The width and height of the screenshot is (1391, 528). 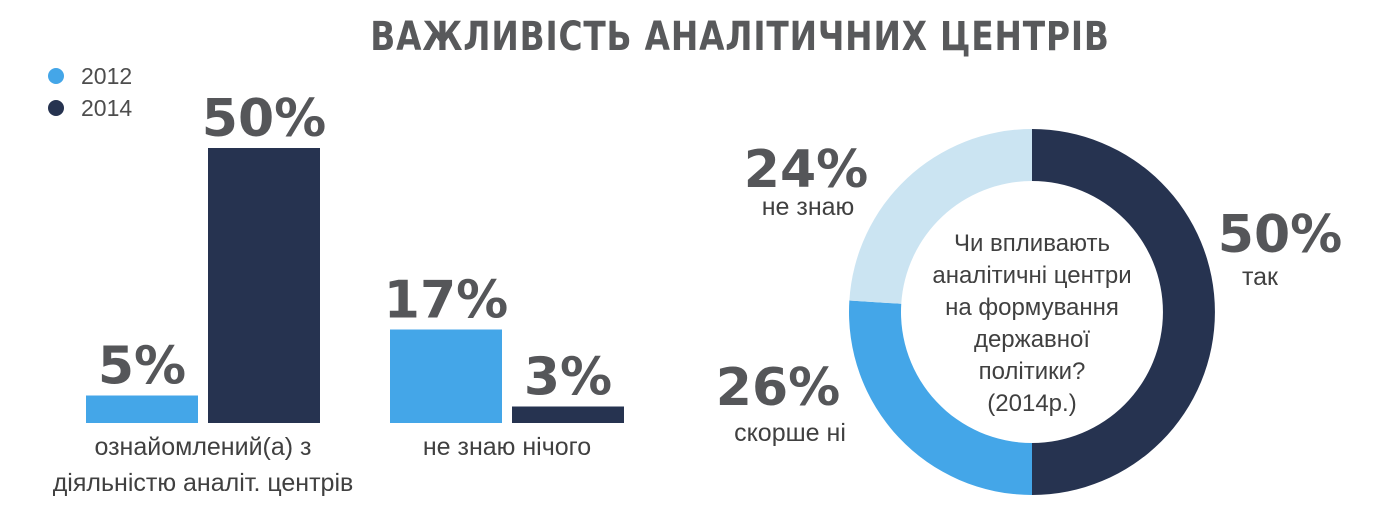 What do you see at coordinates (142, 367) in the screenshot?
I see `bar-value-label-2012-0: 5%` at bounding box center [142, 367].